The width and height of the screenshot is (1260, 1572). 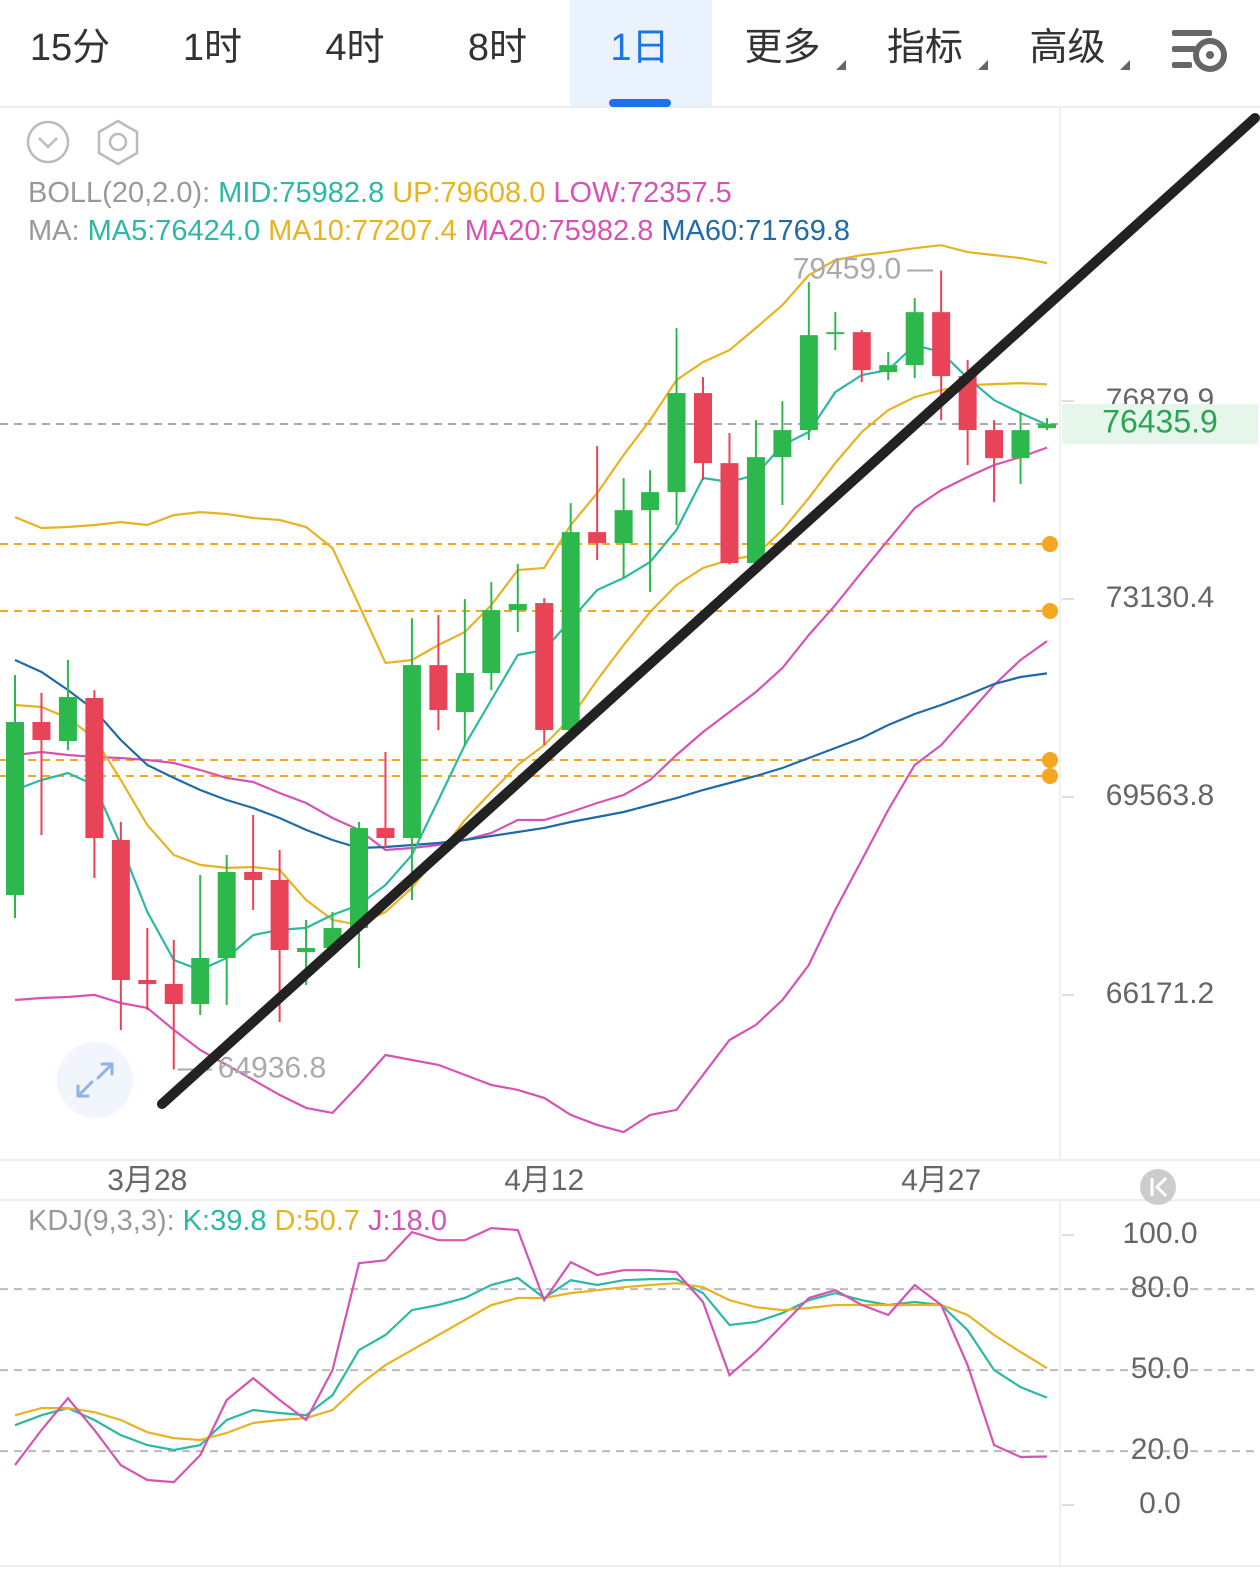 I want to click on settings-icon, so click(x=1199, y=51).